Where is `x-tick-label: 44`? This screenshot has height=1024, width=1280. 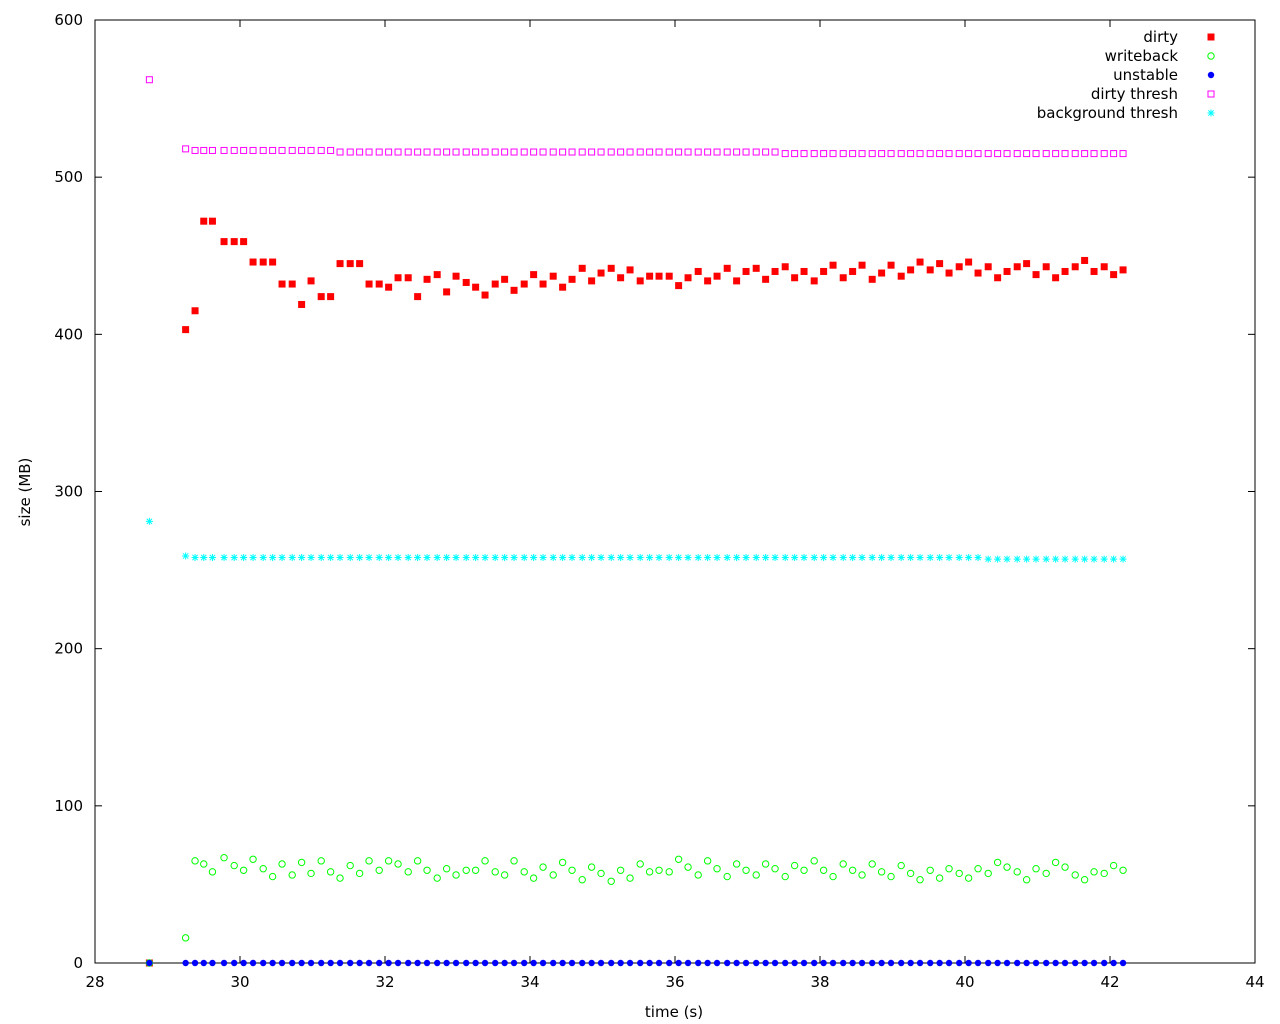 x-tick-label: 44 is located at coordinates (1254, 982).